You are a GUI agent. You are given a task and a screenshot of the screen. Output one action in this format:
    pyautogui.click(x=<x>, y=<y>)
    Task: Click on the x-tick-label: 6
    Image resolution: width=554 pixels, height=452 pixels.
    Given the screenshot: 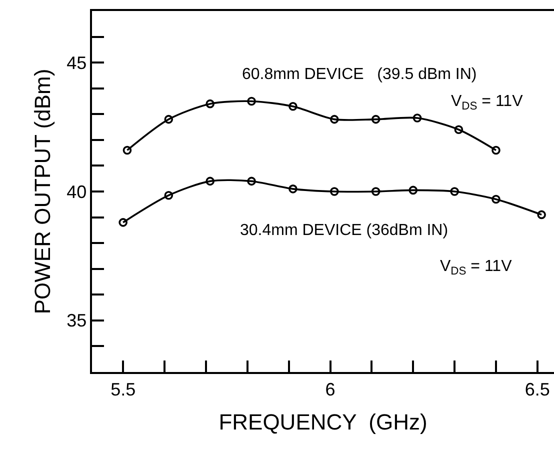 What is the action you would take?
    pyautogui.click(x=330, y=389)
    